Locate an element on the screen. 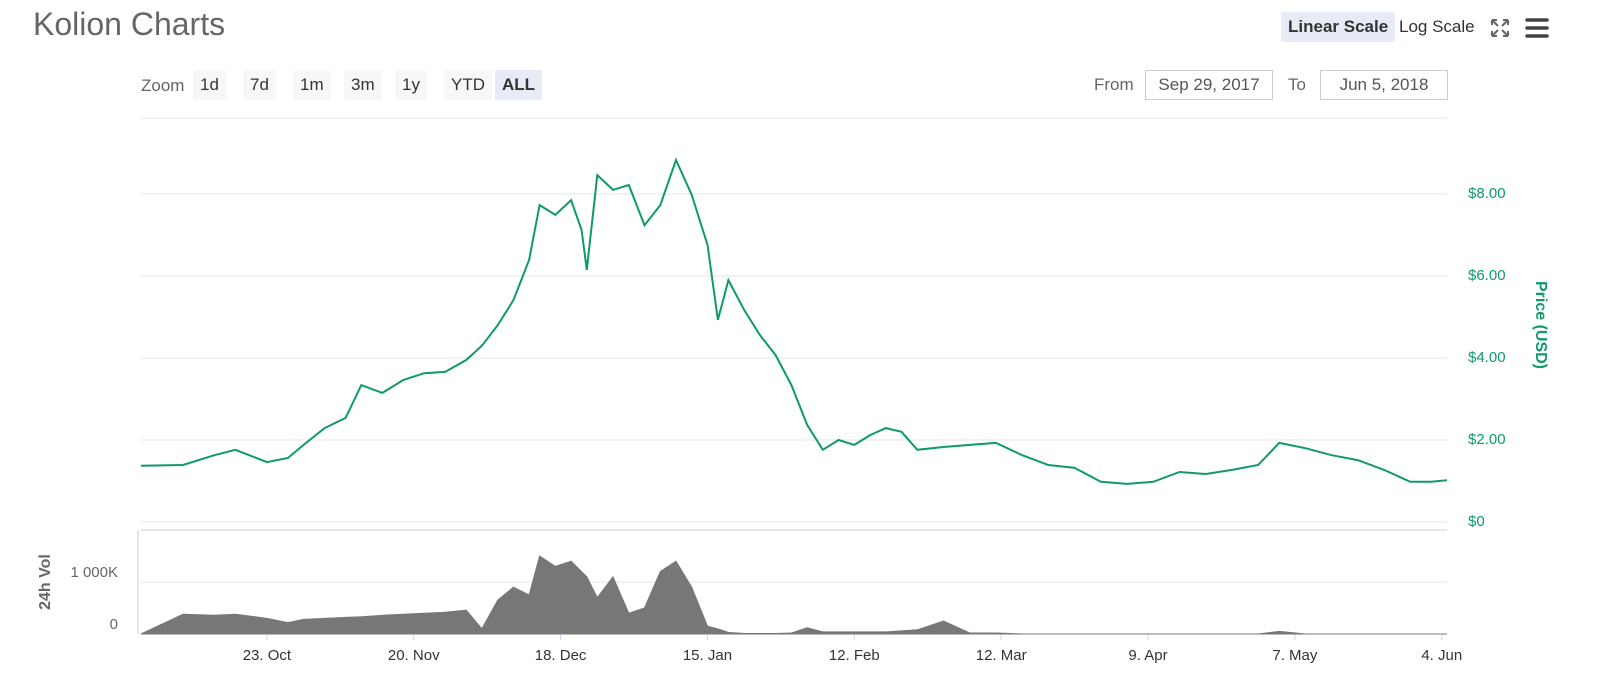 The height and width of the screenshot is (693, 1600). fullscreen-icon is located at coordinates (1500, 28).